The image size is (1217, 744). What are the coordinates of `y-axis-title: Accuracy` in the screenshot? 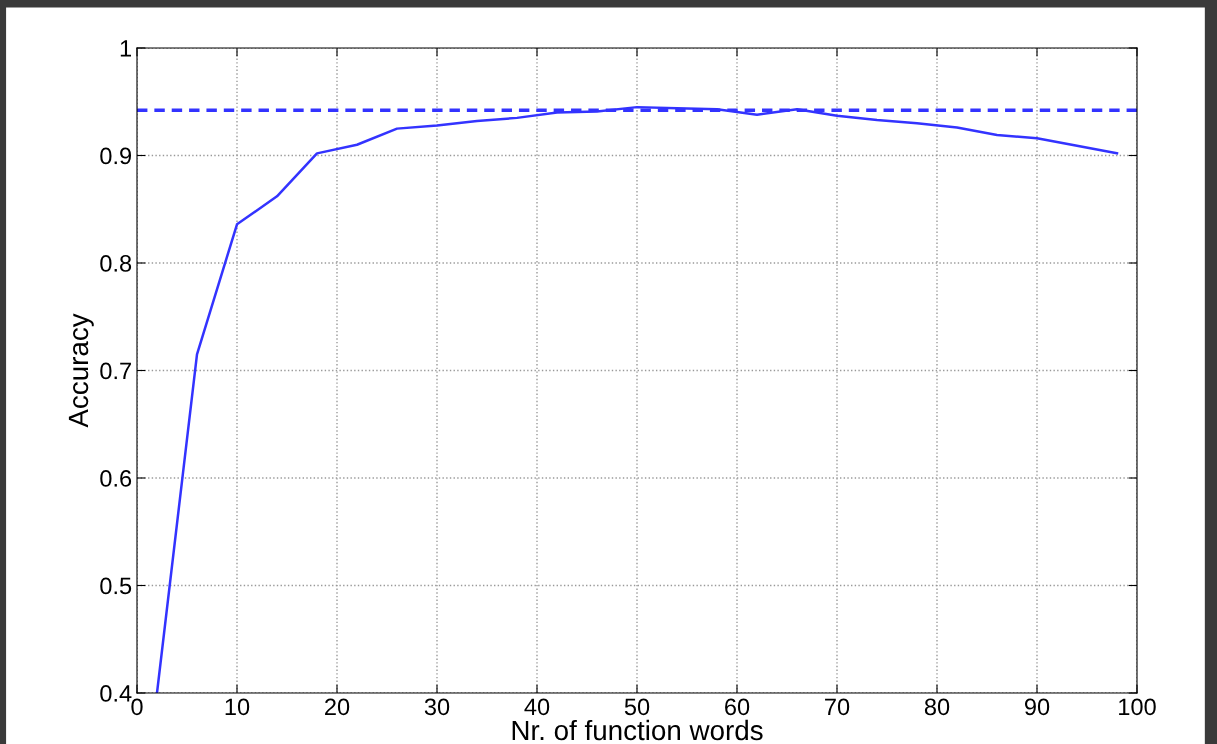 It's located at (81, 370).